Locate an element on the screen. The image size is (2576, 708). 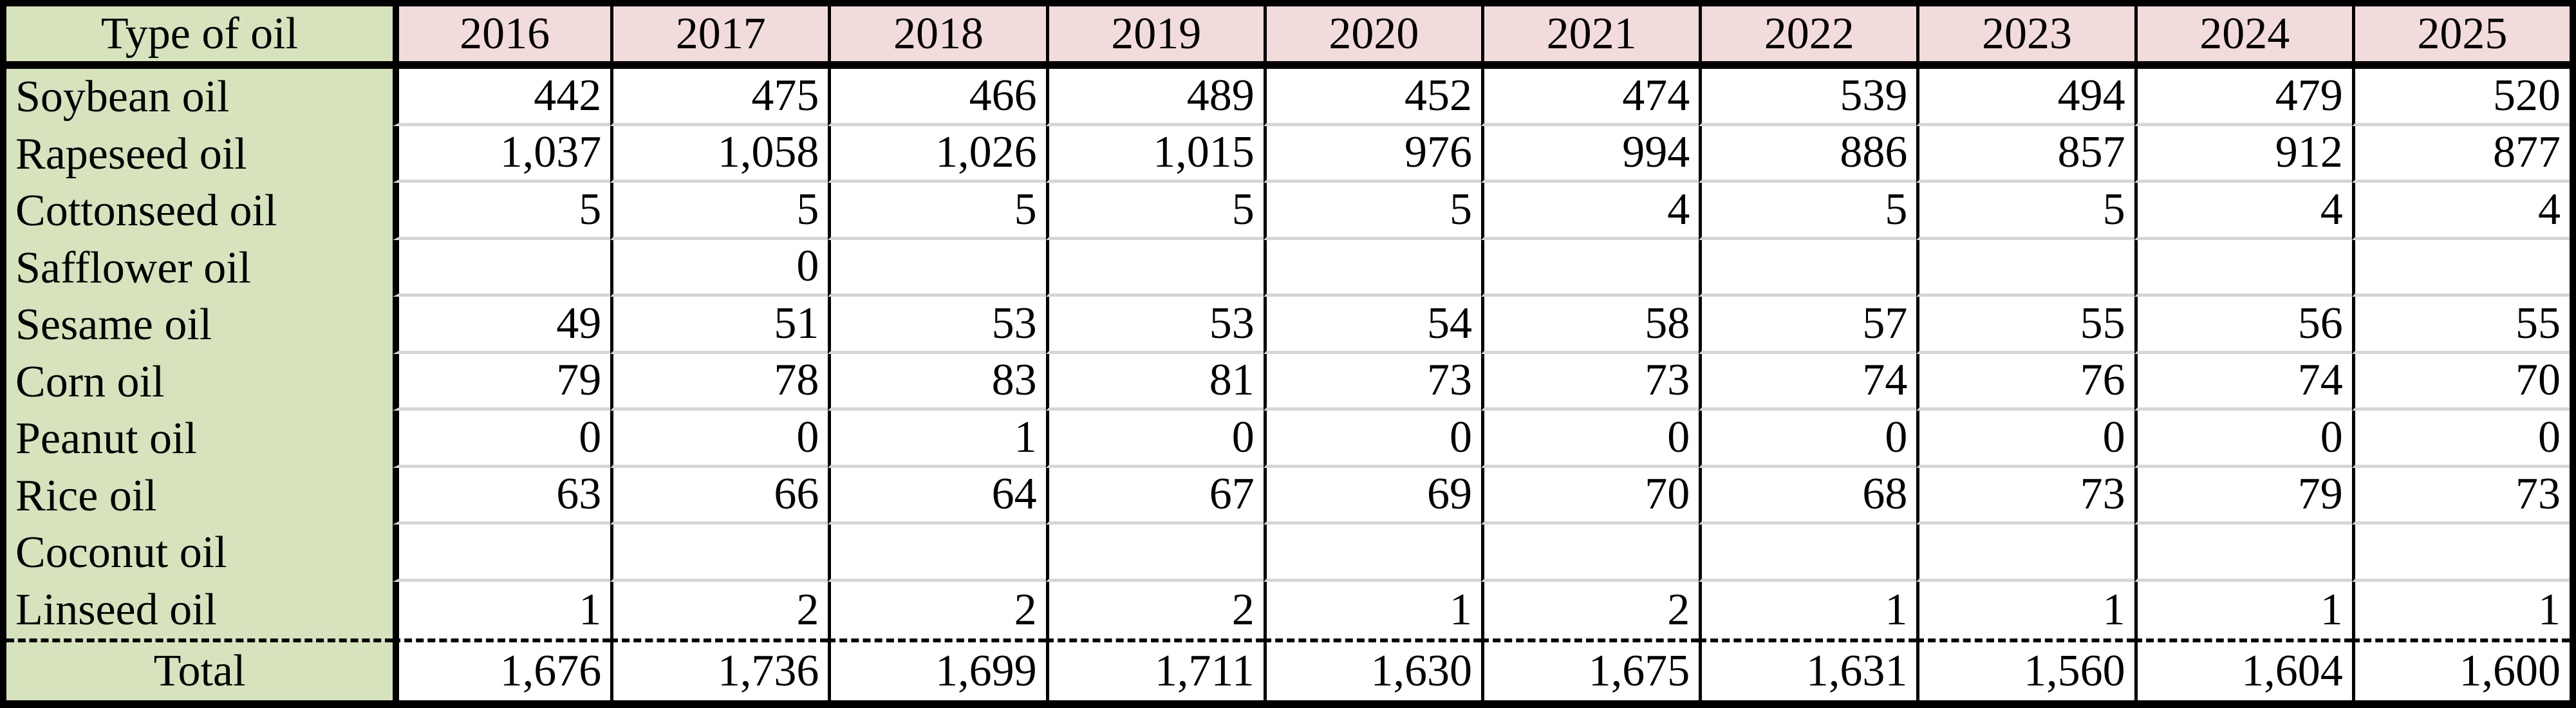
total-value-cell: 1,675 is located at coordinates (1590, 669).